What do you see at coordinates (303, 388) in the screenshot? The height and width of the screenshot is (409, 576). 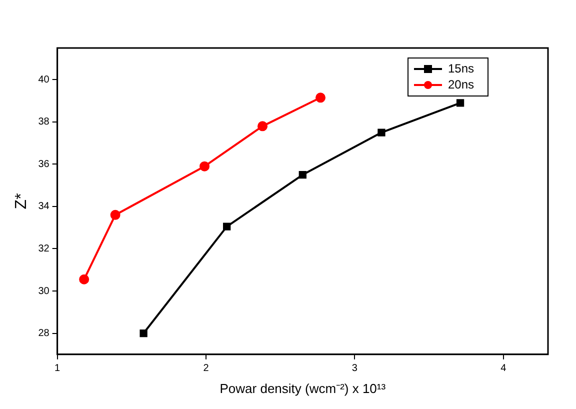 I see `x-axis-title: Powar density (wcm⁻²) x 10¹³` at bounding box center [303, 388].